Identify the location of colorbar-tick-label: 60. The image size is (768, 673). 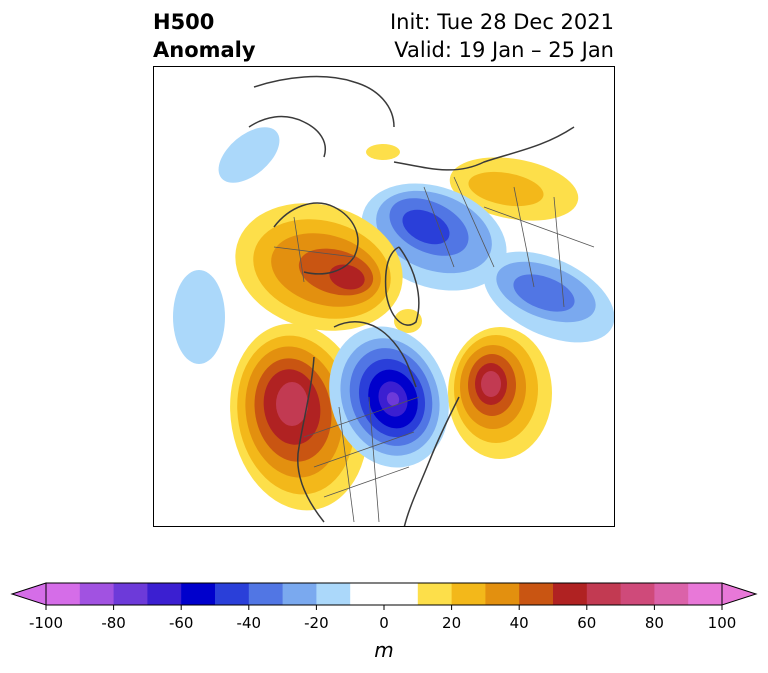
(587, 623).